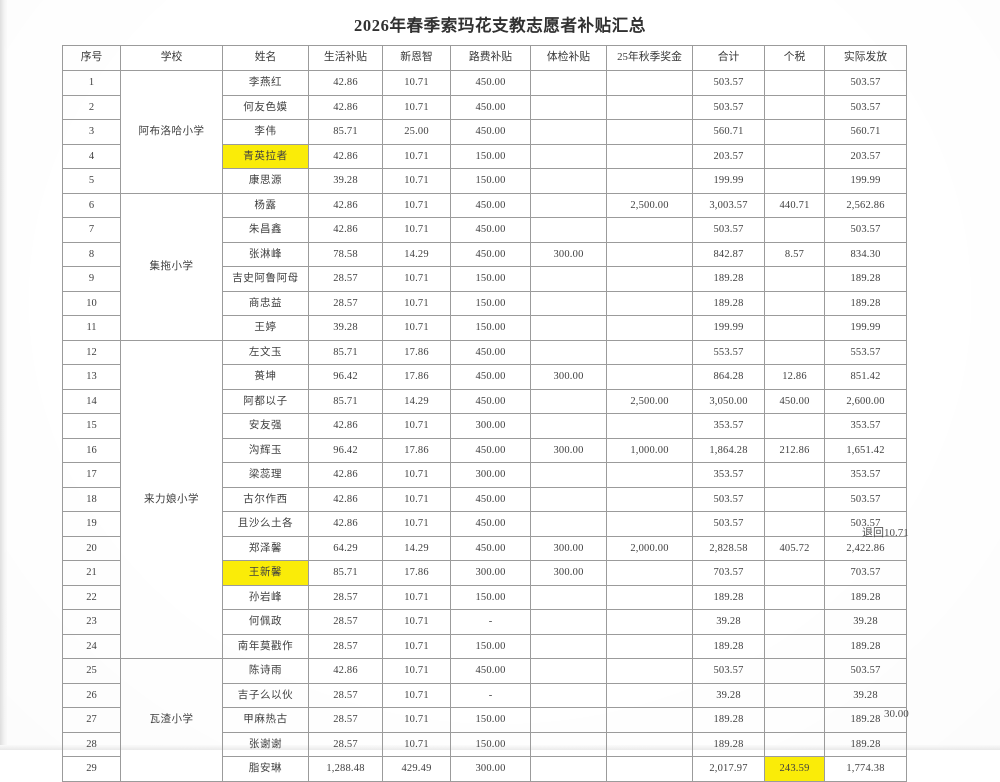 Image resolution: width=1000 pixels, height=782 pixels. What do you see at coordinates (649, 401) in the screenshot?
I see `cell-autumn-bonus: 2,500.00` at bounding box center [649, 401].